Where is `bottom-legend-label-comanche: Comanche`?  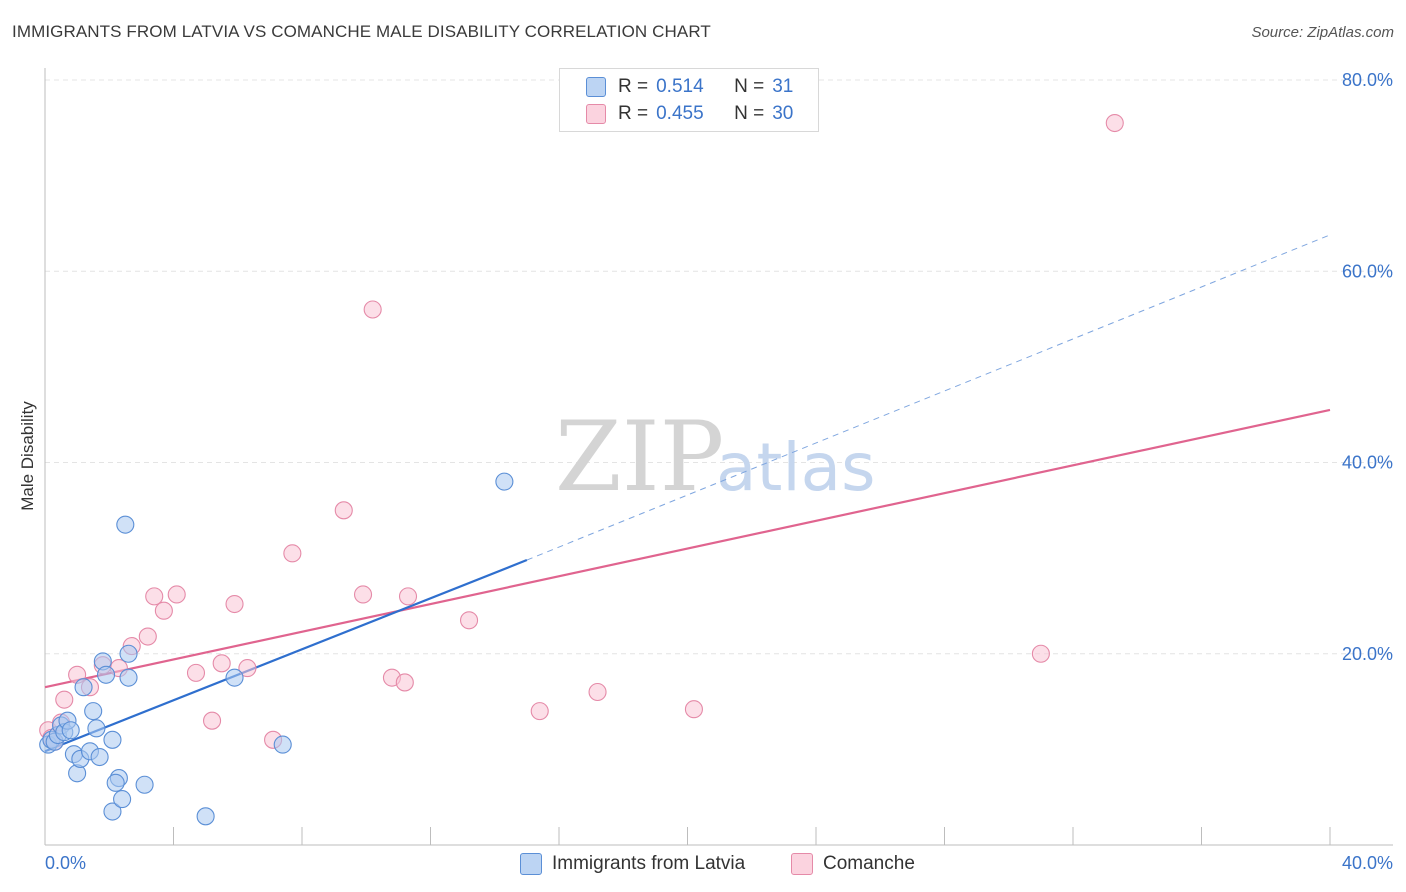
bottom-legend-label-comanche: Comanche is located at coordinates (869, 863).